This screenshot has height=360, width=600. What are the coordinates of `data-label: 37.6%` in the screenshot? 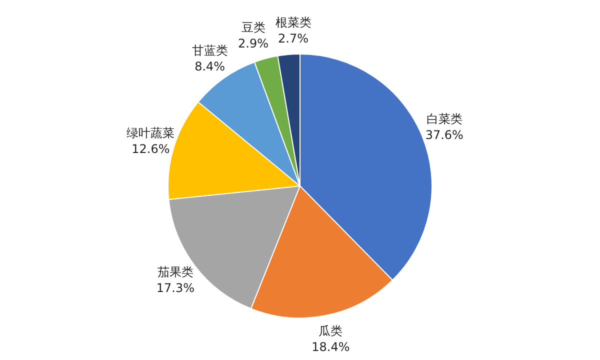 It's located at (444, 135).